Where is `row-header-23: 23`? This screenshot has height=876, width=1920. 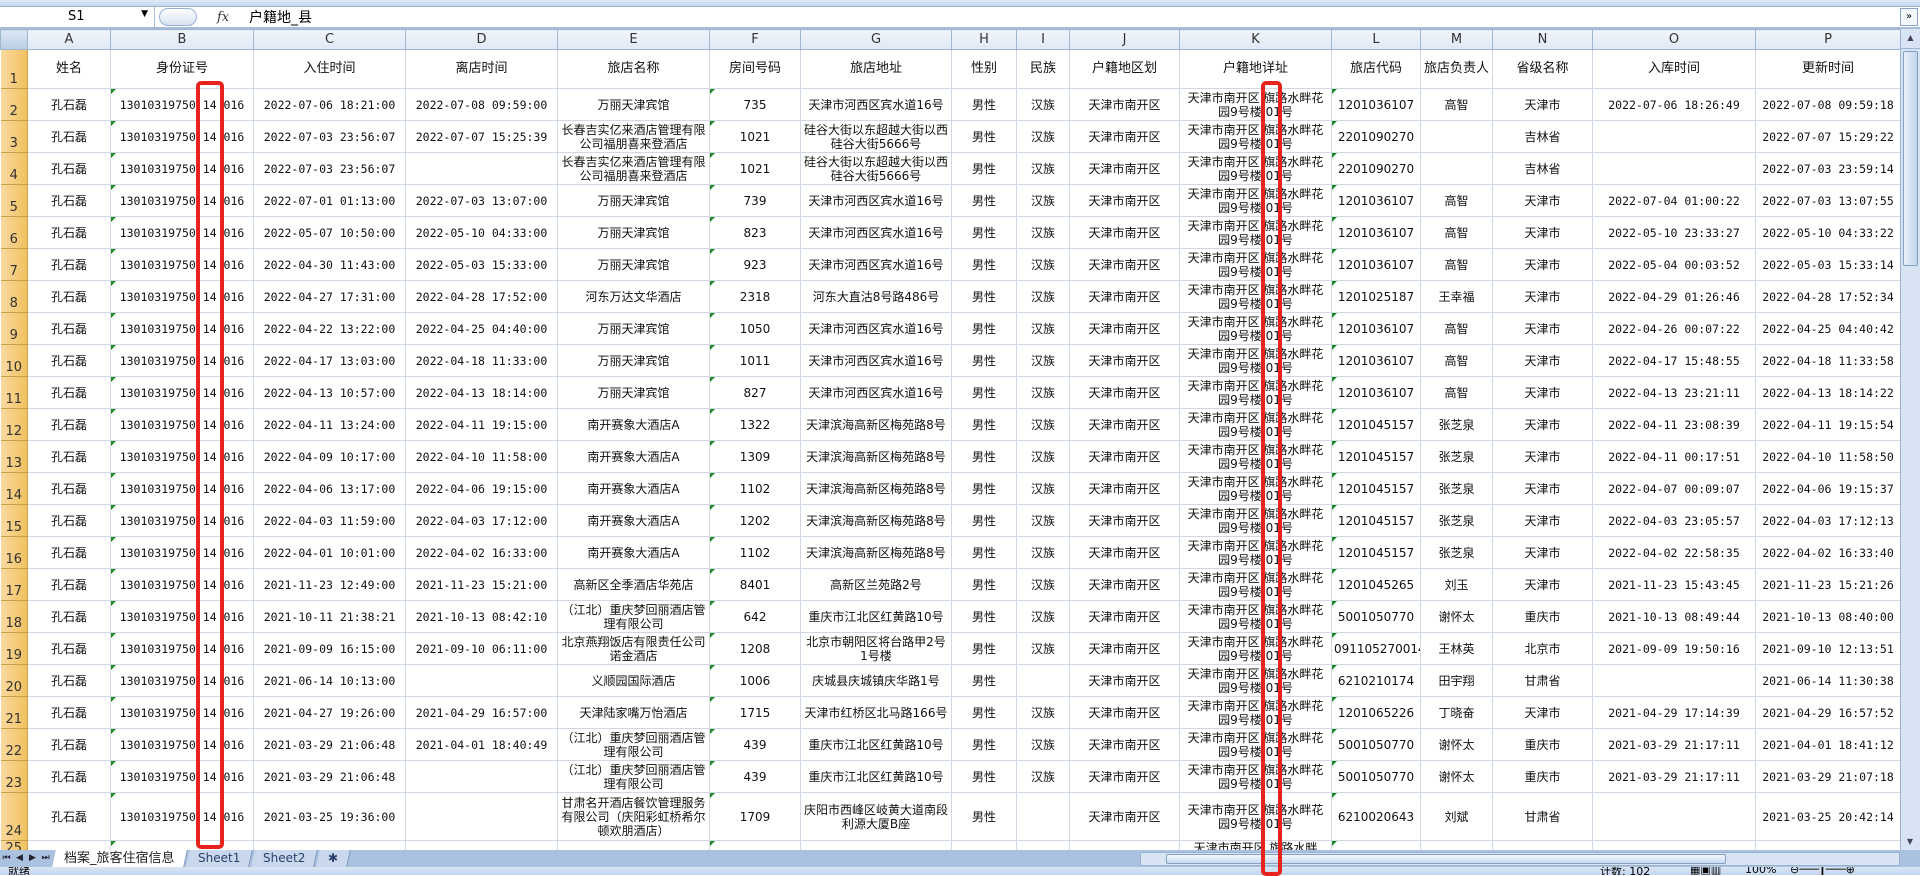
row-header-23: 23 is located at coordinates (14, 776).